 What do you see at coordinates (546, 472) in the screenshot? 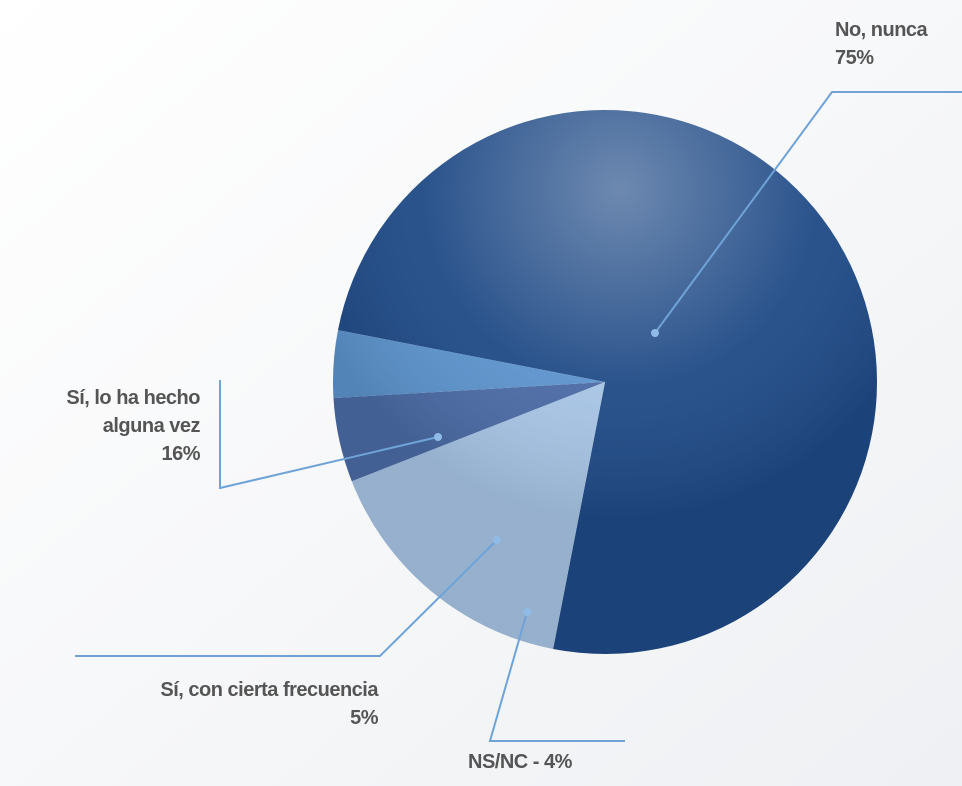
I see `leader-dots` at bounding box center [546, 472].